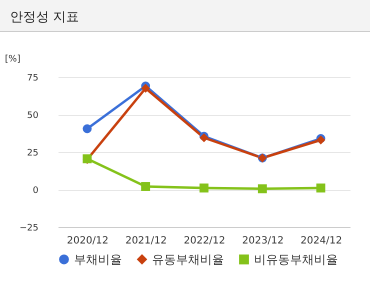  Describe the element at coordinates (188, 259) in the screenshot. I see `legend-label: 유동부채비율` at that location.